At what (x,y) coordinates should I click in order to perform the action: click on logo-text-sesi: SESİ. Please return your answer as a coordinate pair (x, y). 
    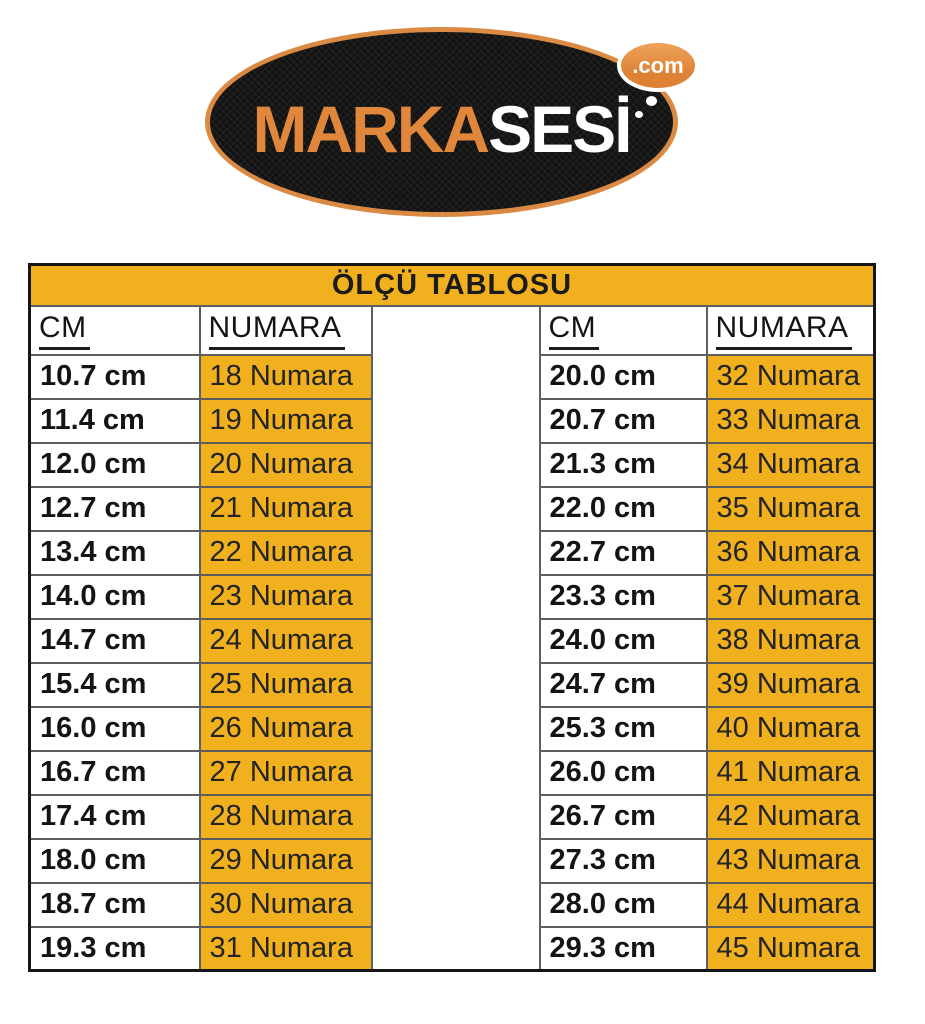
    Looking at the image, I should click on (560, 129).